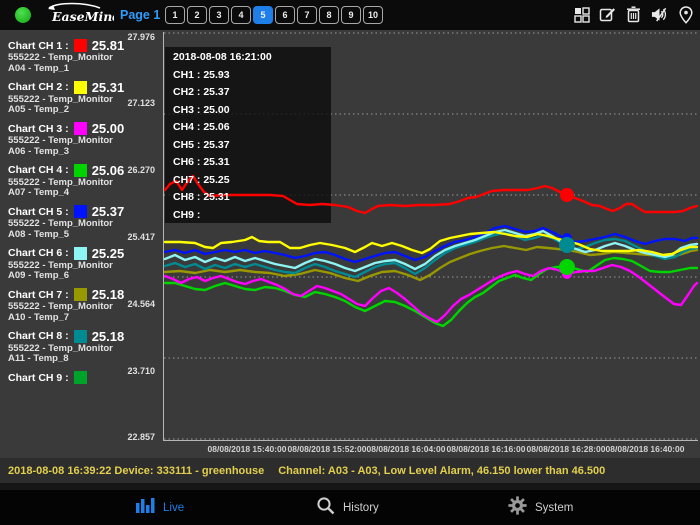 The height and width of the screenshot is (525, 700). I want to click on mute-speaker-icon, so click(659, 14).